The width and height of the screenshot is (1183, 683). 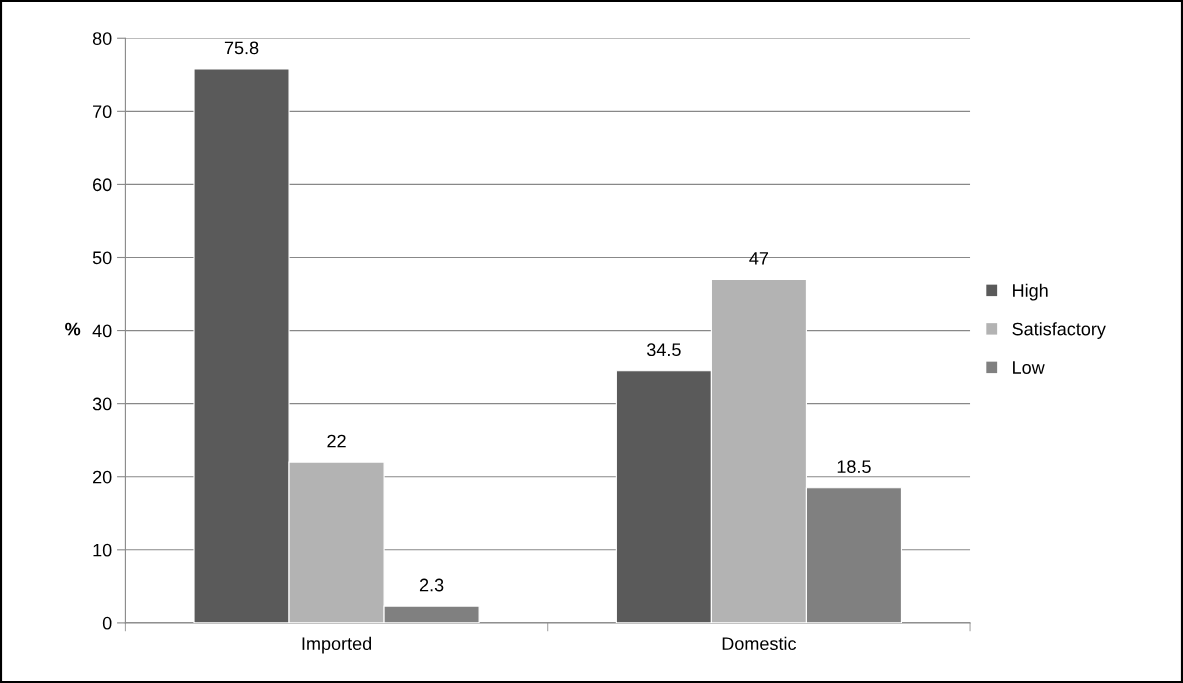 I want to click on y-tick-label: 80, so click(x=102, y=38).